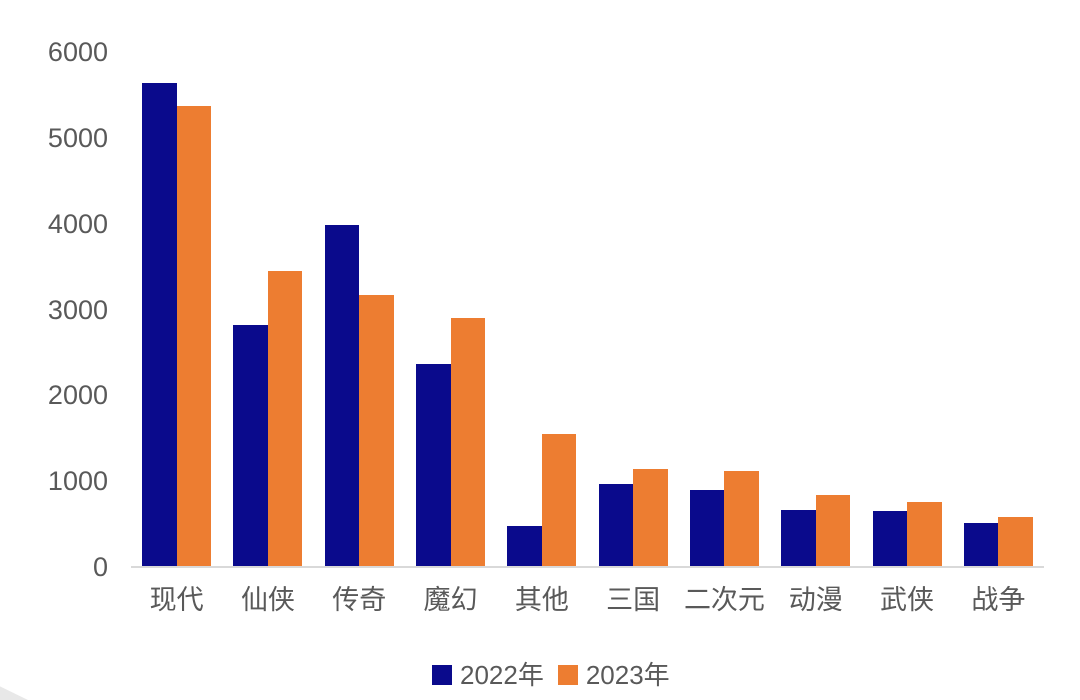 The width and height of the screenshot is (1080, 700). Describe the element at coordinates (433, 465) in the screenshot. I see `bar-2022年-魔幻` at that location.